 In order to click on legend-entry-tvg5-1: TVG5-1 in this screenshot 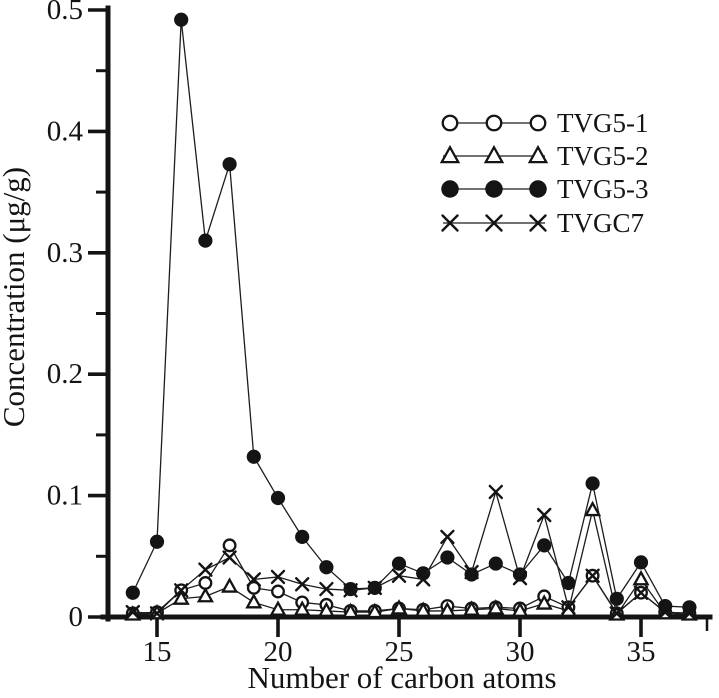, I will do `click(544, 123)`.